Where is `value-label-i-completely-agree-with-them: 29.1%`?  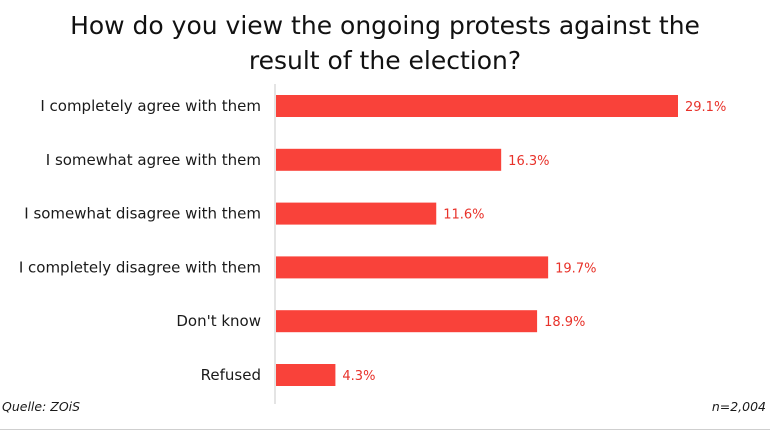
value-label-i-completely-agree-with-them: 29.1% is located at coordinates (705, 107).